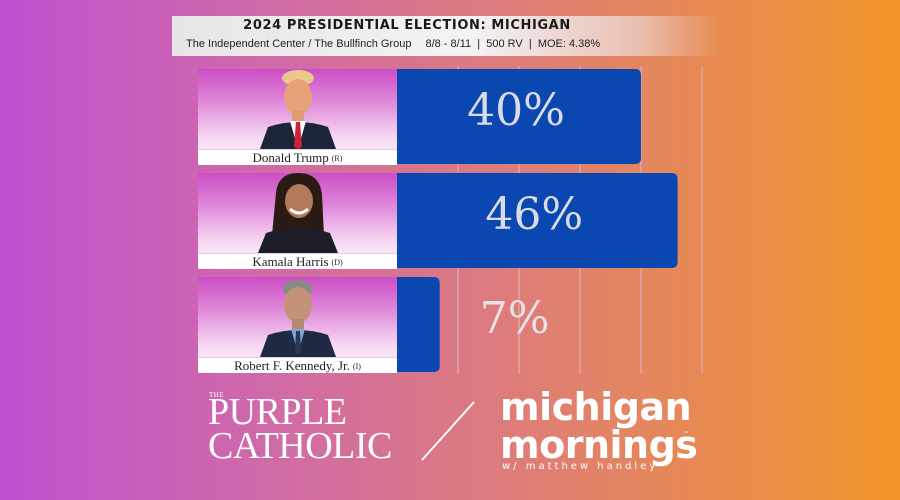 Image resolution: width=900 pixels, height=500 pixels. Describe the element at coordinates (516, 110) in the screenshot. I see `data-label-trump: 40%` at that location.